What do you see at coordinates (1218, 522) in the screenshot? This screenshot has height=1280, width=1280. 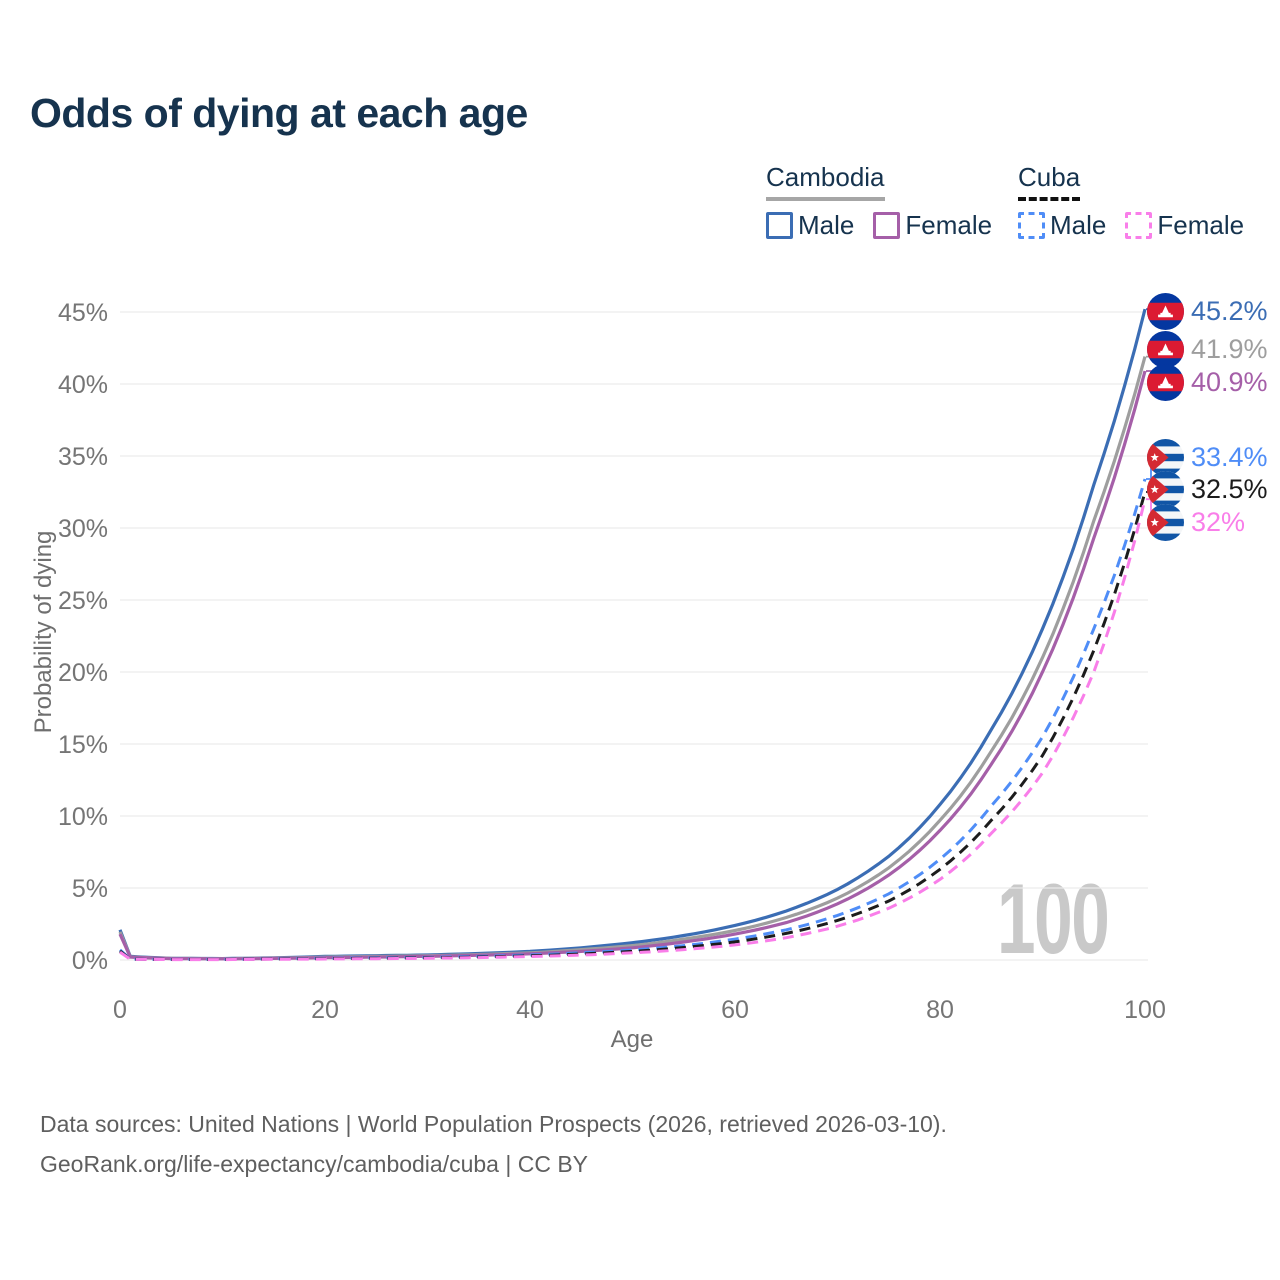 I see `end-label-value: 32%` at bounding box center [1218, 522].